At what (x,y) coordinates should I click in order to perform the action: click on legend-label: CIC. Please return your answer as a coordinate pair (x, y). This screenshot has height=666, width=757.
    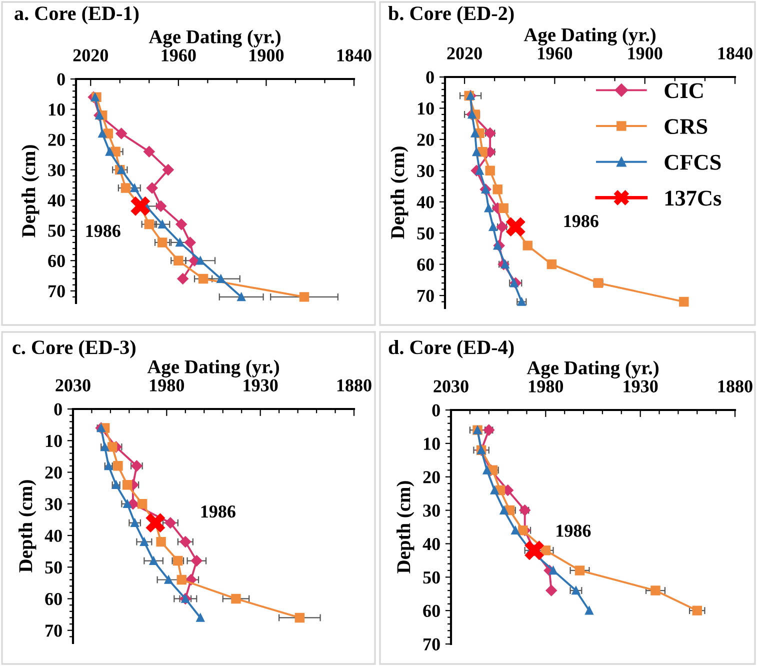
    Looking at the image, I should click on (683, 90).